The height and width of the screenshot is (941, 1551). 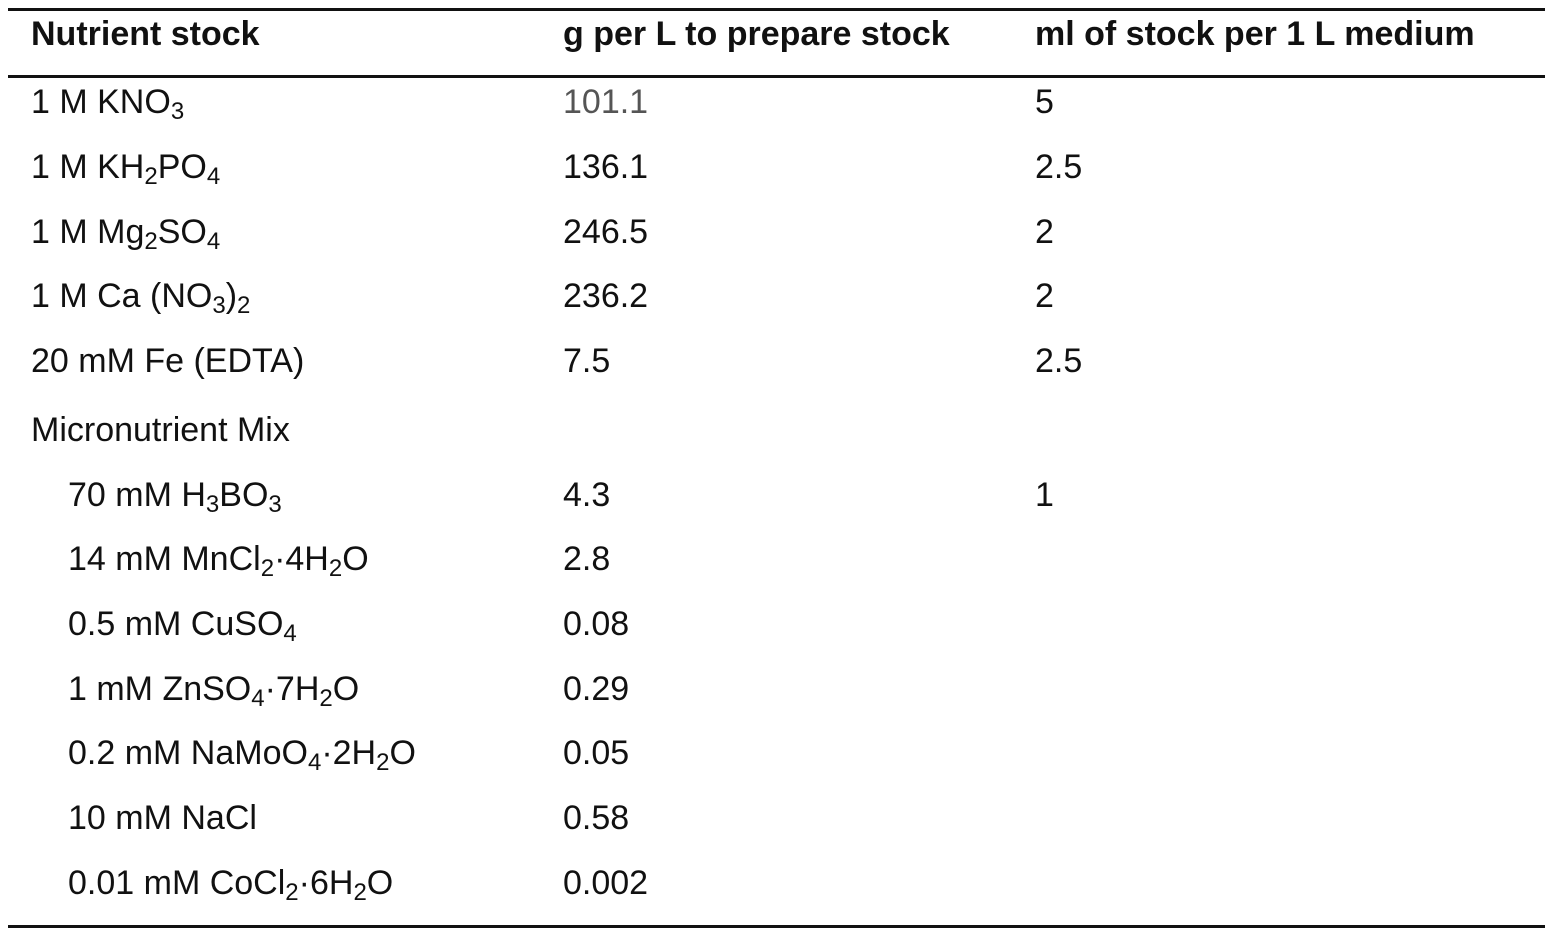 I want to click on grams-cell: 246.5, so click(x=606, y=232).